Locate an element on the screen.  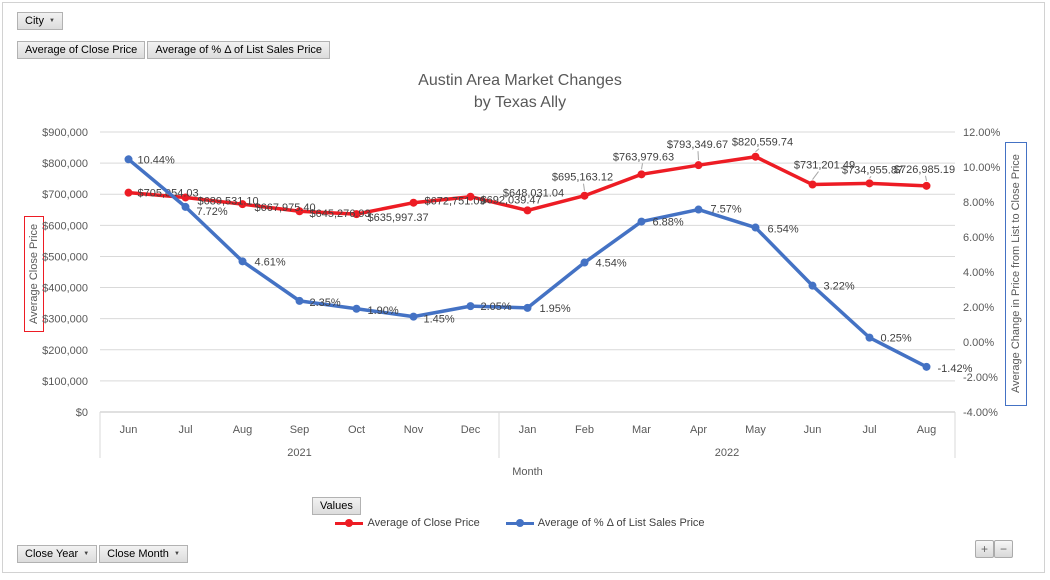
data-label: $820,559.74 is located at coordinates (762, 143).